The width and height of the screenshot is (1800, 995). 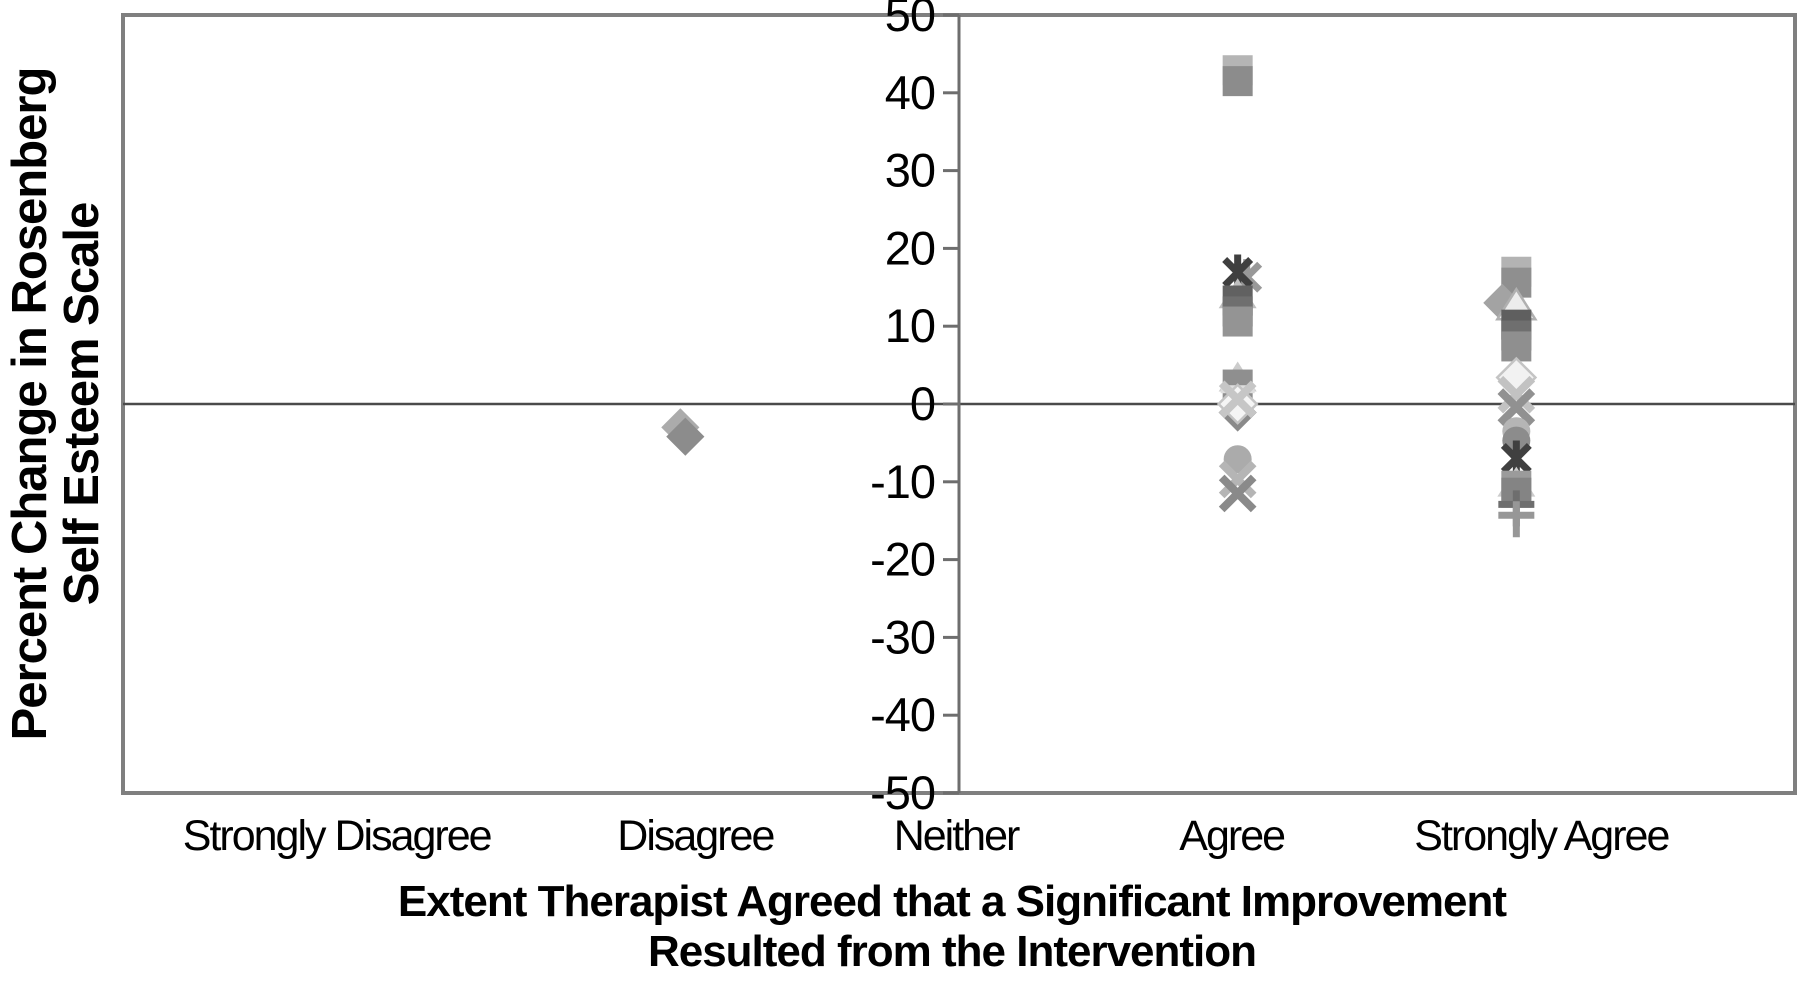 What do you see at coordinates (910, 170) in the screenshot?
I see `y-tick-label: 30` at bounding box center [910, 170].